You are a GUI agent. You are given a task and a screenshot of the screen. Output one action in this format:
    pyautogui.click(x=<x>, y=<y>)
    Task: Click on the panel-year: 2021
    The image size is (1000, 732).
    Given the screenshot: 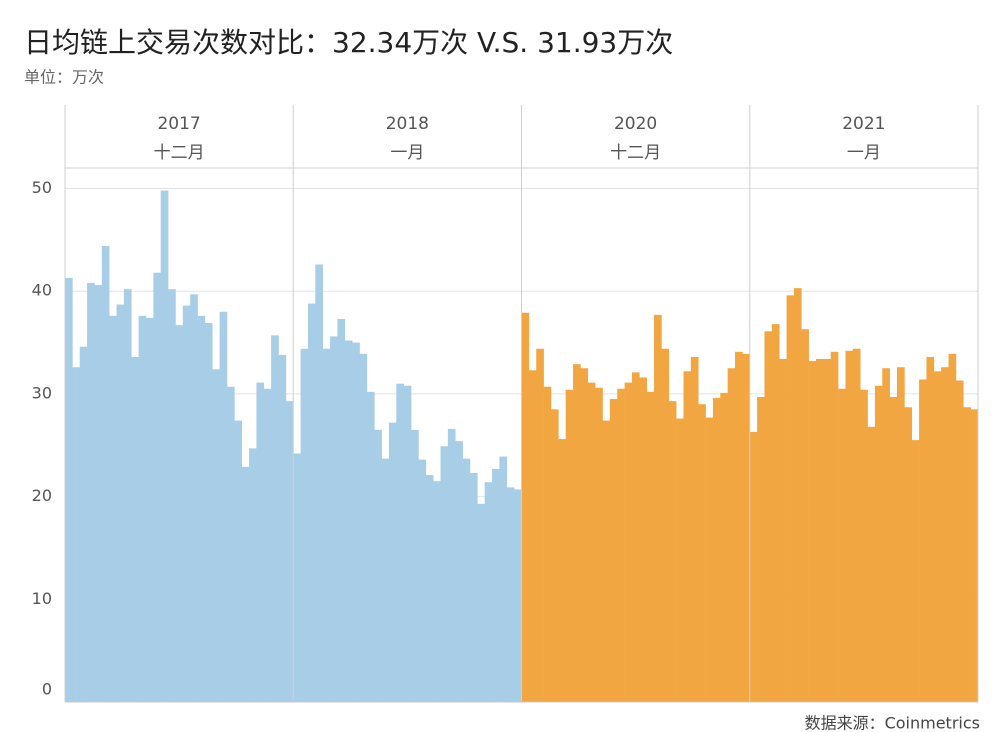 What is the action you would take?
    pyautogui.click(x=863, y=124)
    